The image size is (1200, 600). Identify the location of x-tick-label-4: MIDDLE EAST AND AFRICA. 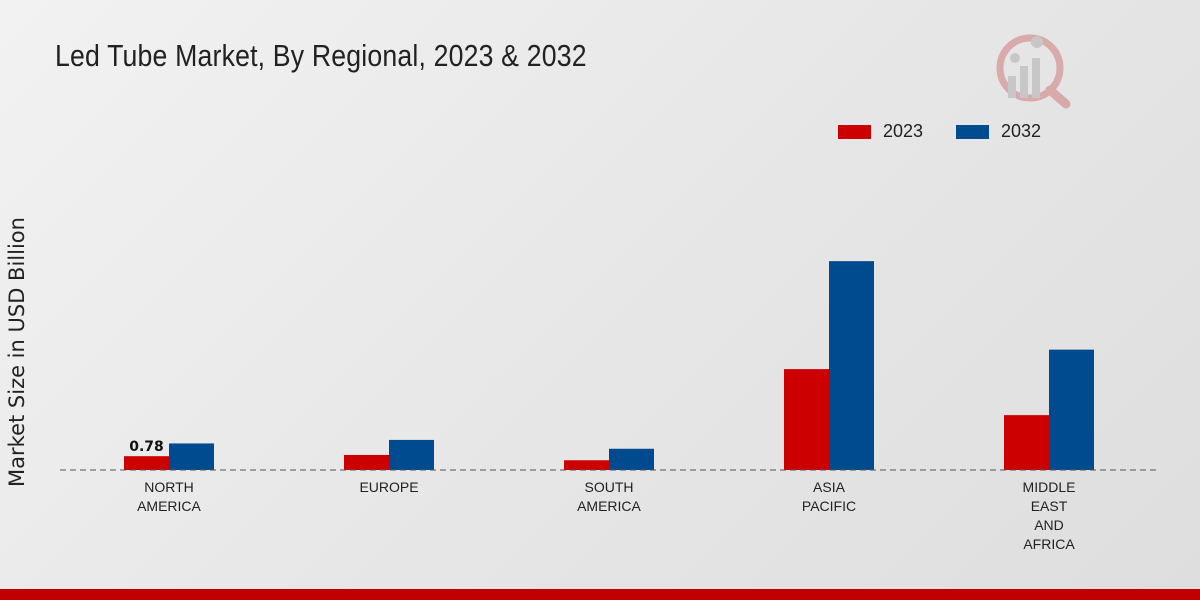
(1049, 515).